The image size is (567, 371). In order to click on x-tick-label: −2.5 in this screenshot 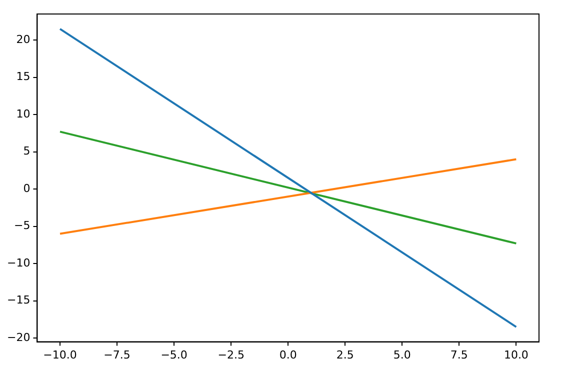, I will do `click(231, 355)`.